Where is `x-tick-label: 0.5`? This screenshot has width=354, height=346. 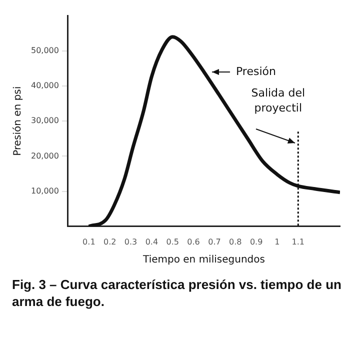 x-tick-label: 0.5 is located at coordinates (172, 241).